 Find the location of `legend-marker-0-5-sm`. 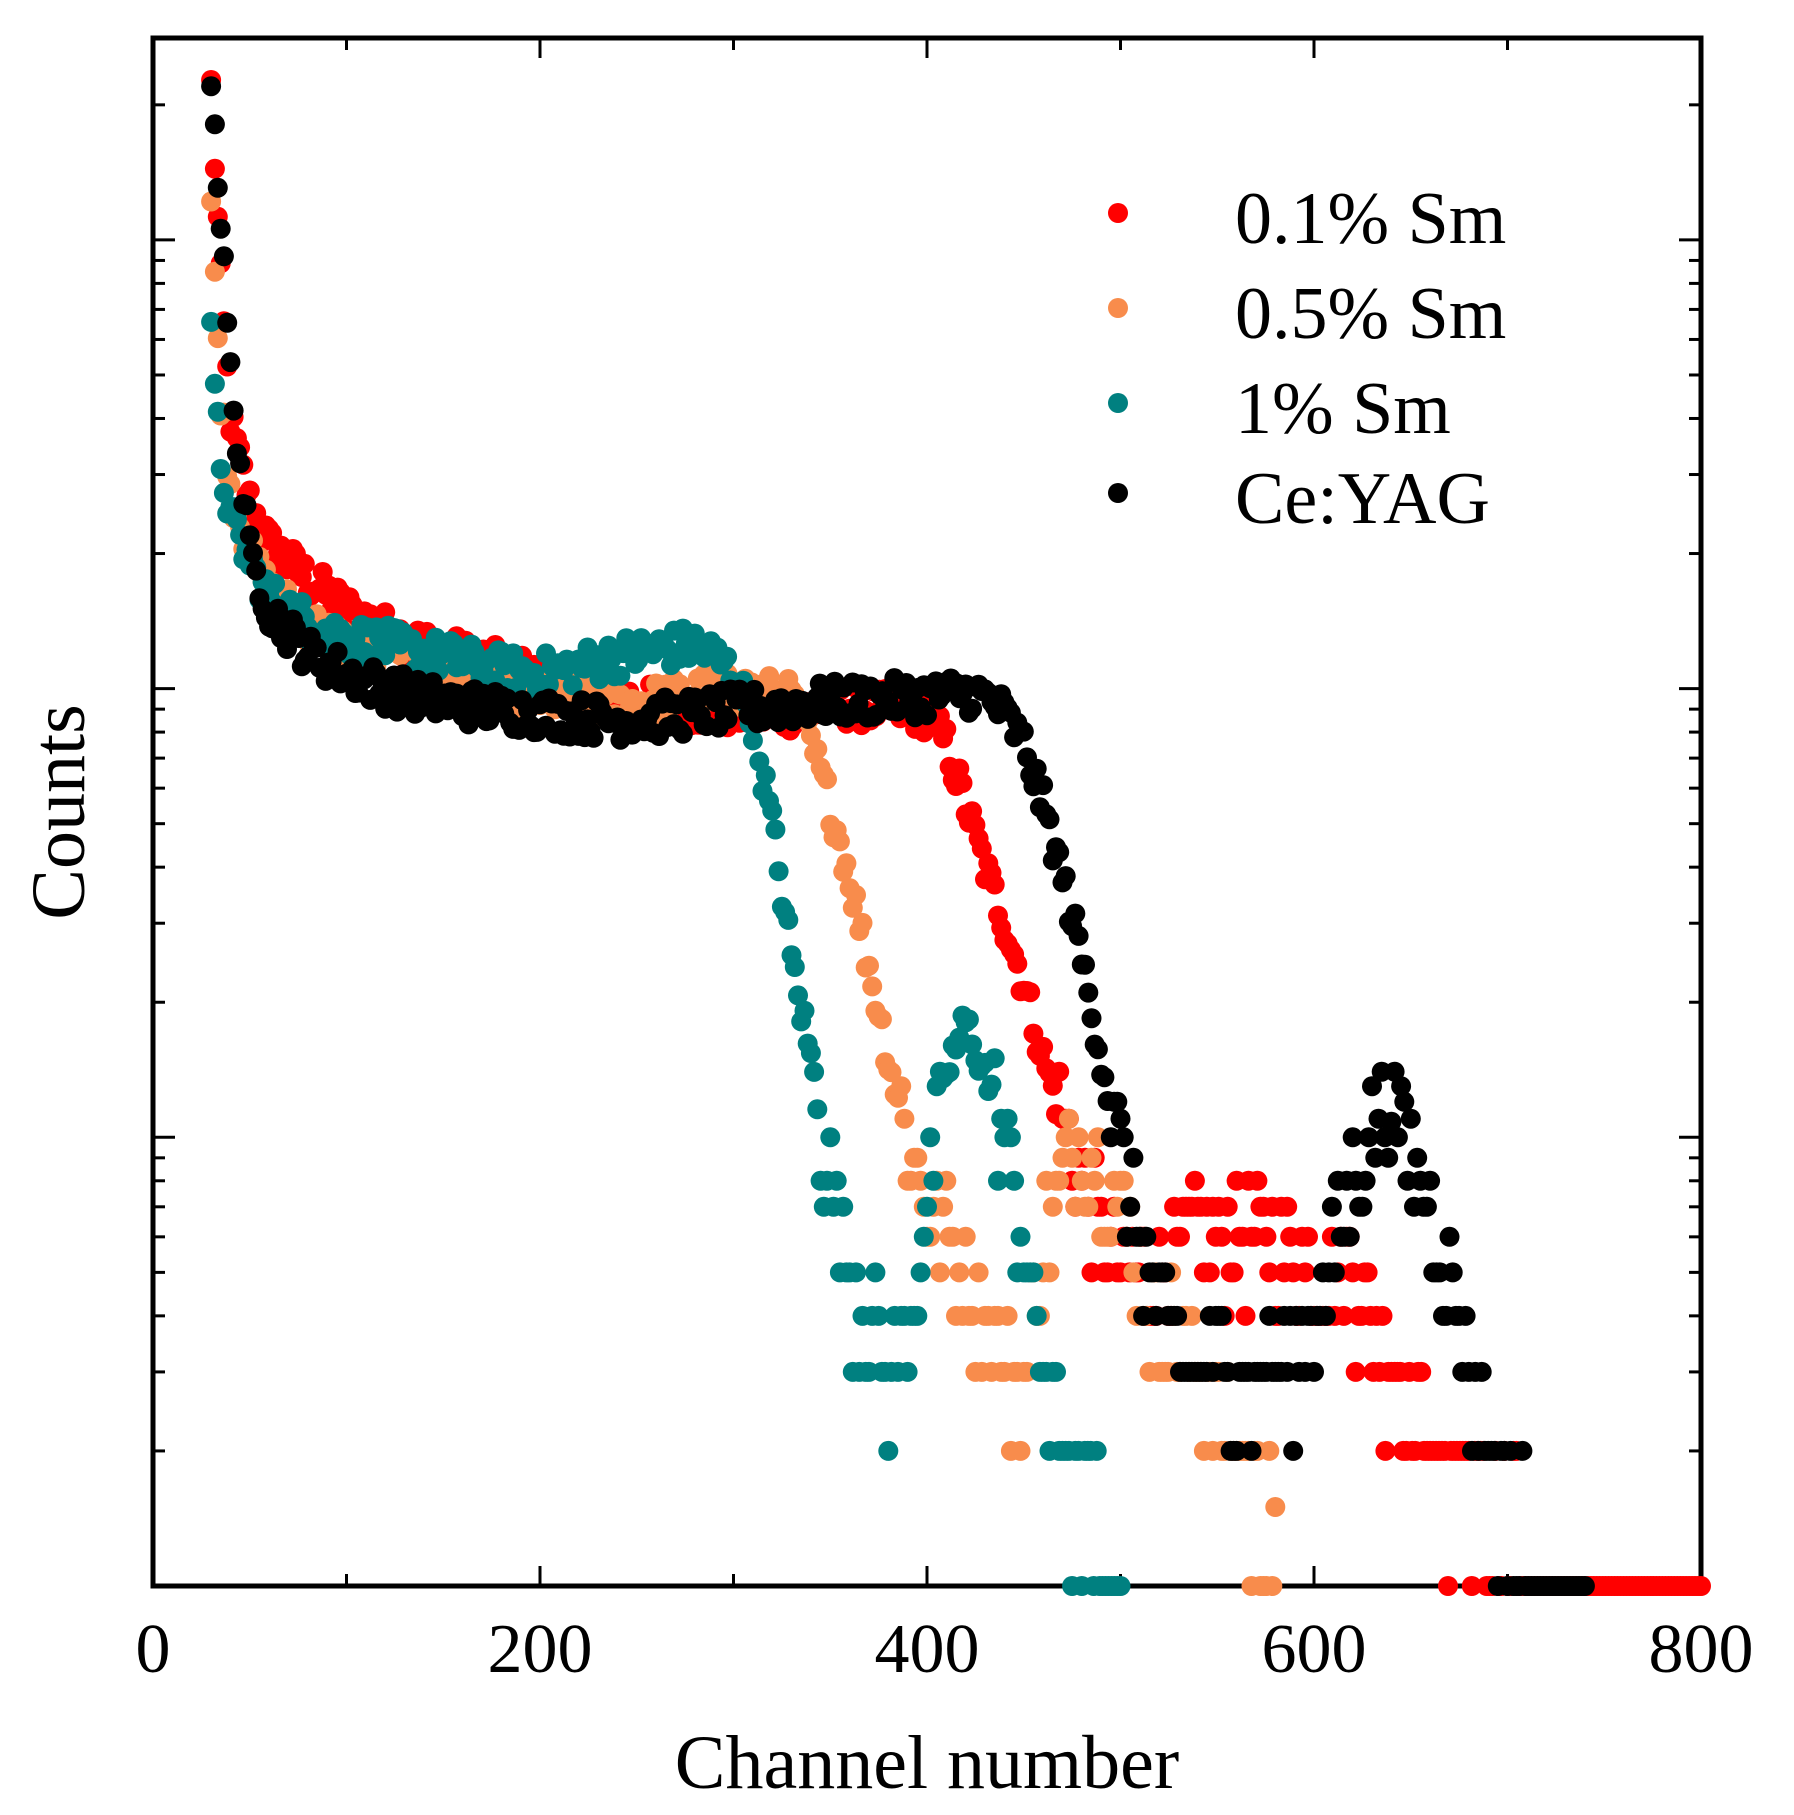

legend-marker-0-5-sm is located at coordinates (1118, 308).